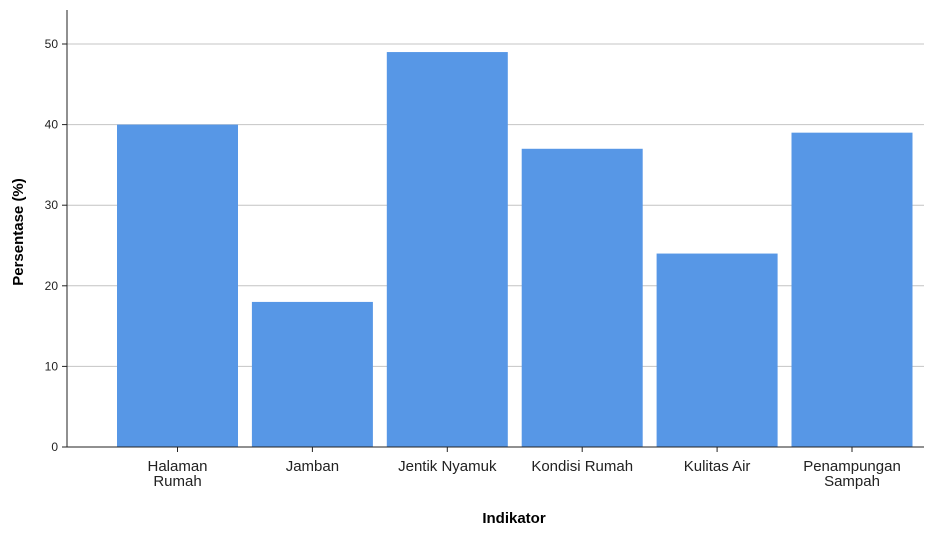 This screenshot has width=937, height=534. I want to click on x-tick-label: Halaman Rumah, so click(177, 474).